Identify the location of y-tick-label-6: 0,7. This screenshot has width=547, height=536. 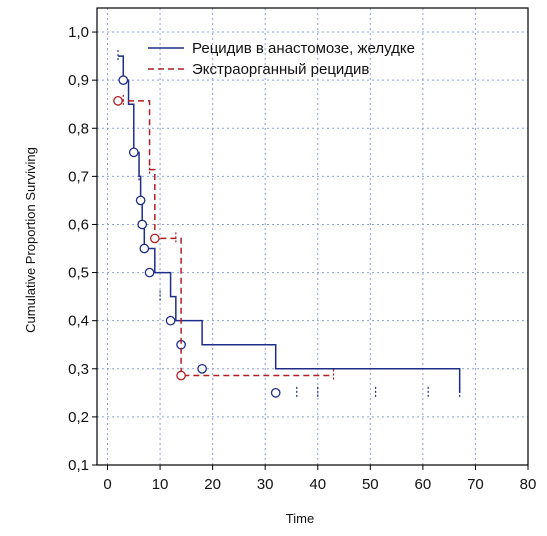
(78, 176).